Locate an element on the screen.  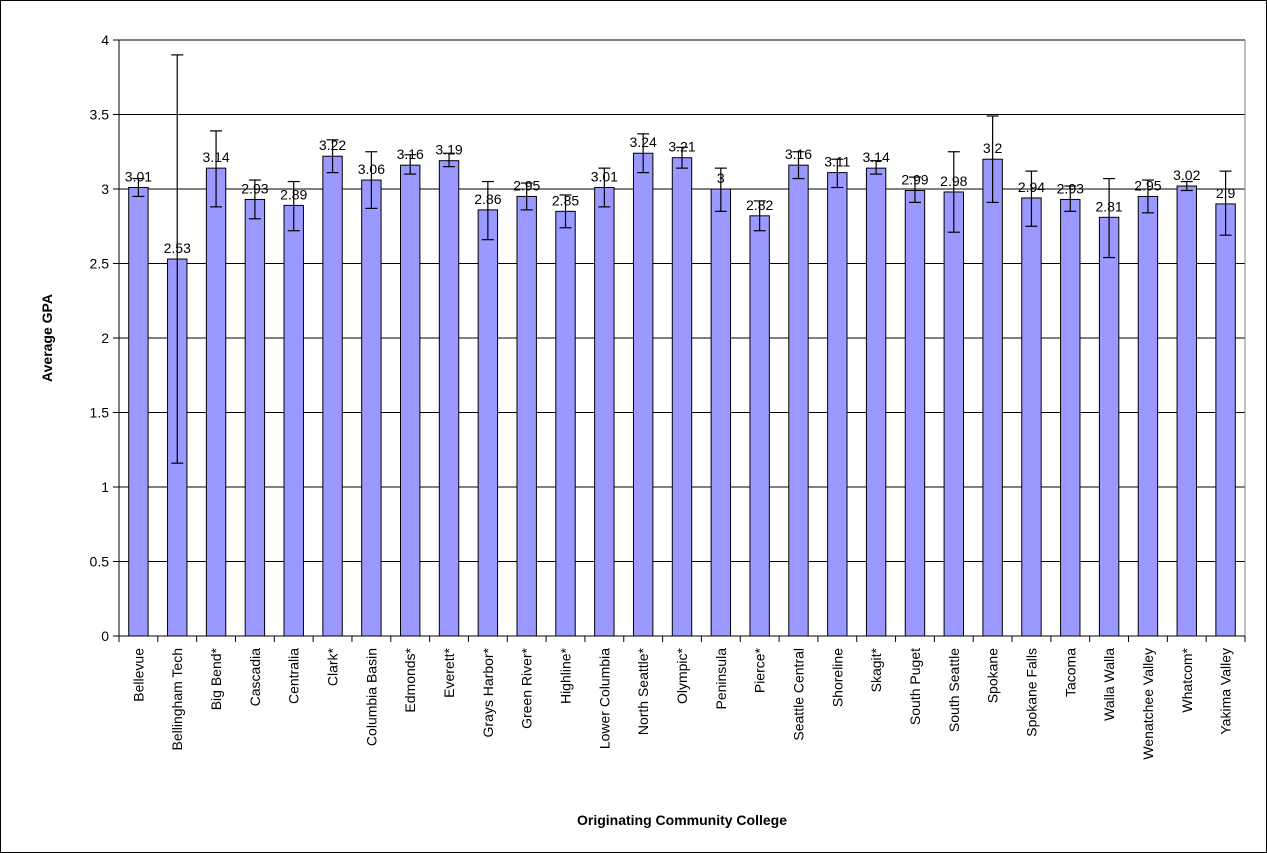
data-label: 2.9 is located at coordinates (1226, 193).